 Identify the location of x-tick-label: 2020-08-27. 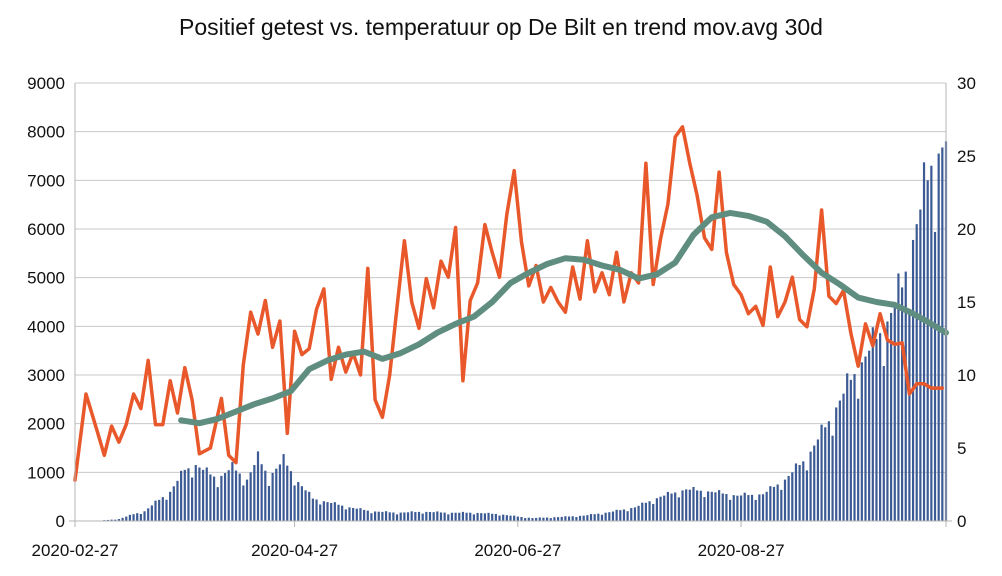
(741, 550).